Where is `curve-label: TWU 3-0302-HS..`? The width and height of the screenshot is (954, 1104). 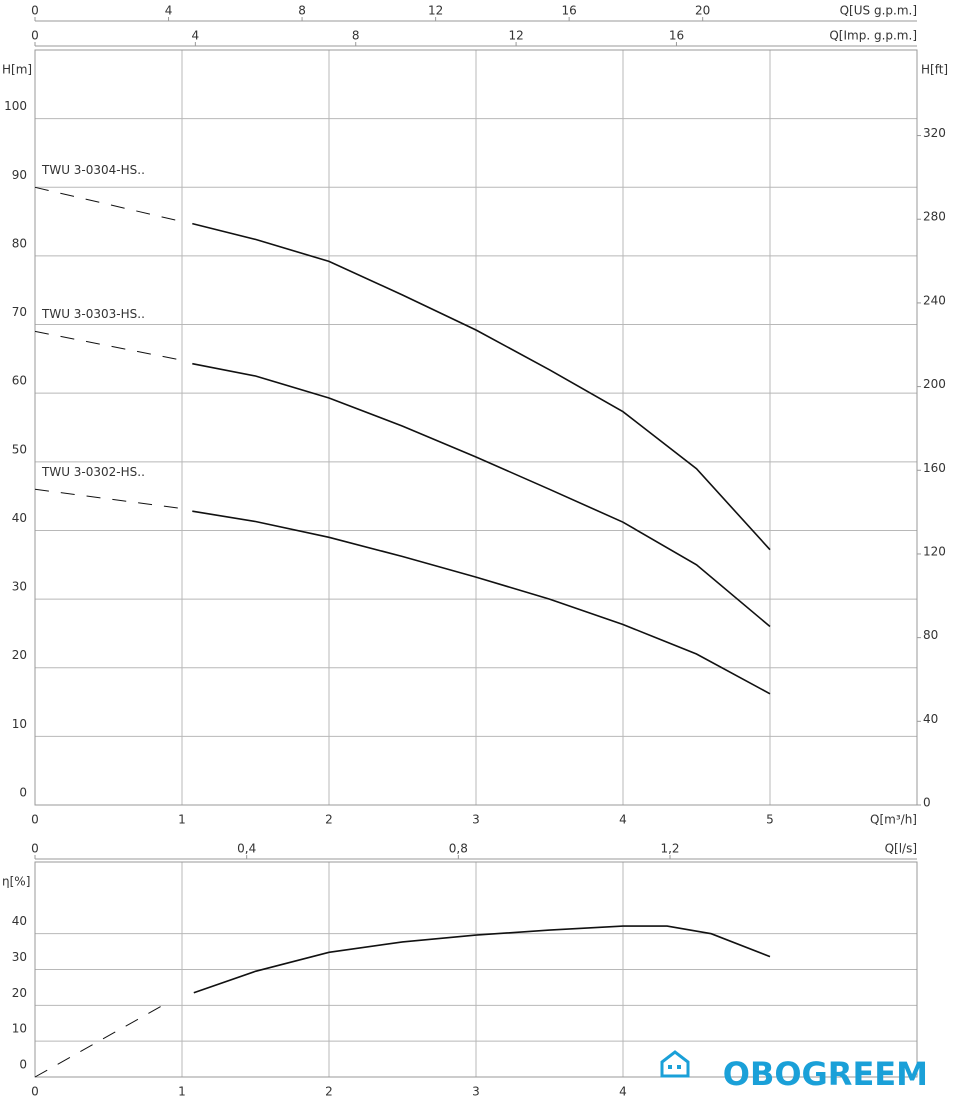 curve-label: TWU 3-0302-HS.. is located at coordinates (93, 472).